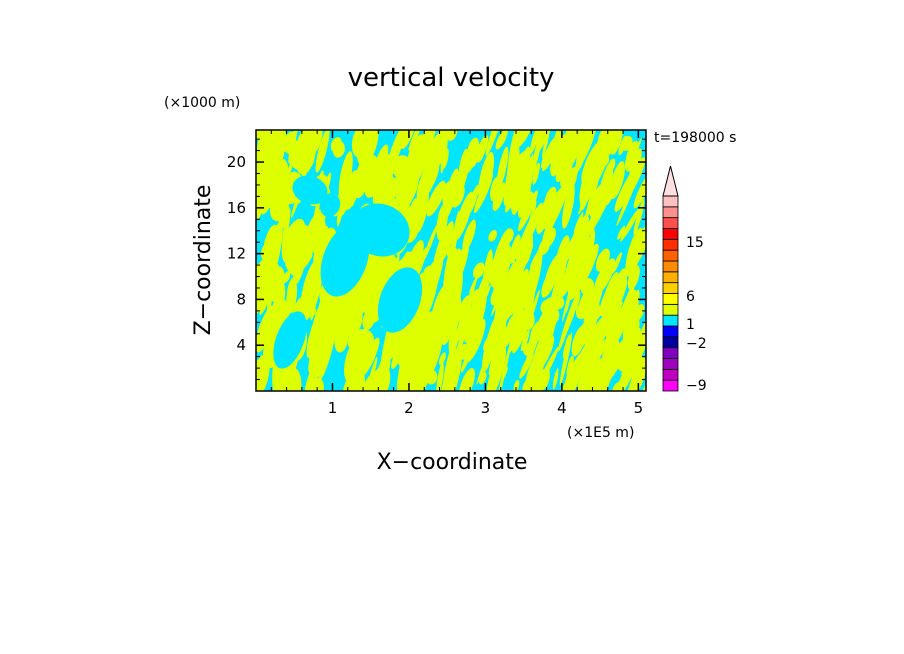 The image size is (904, 654). Describe the element at coordinates (203, 260) in the screenshot. I see `y-axis-label: Z−coordinate` at that location.